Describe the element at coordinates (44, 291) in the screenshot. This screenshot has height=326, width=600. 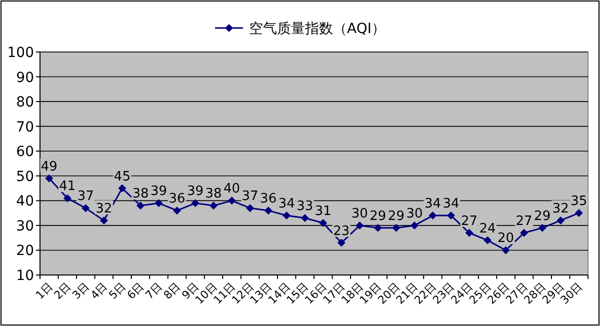
I see `x-tick-label: 1日` at that location.